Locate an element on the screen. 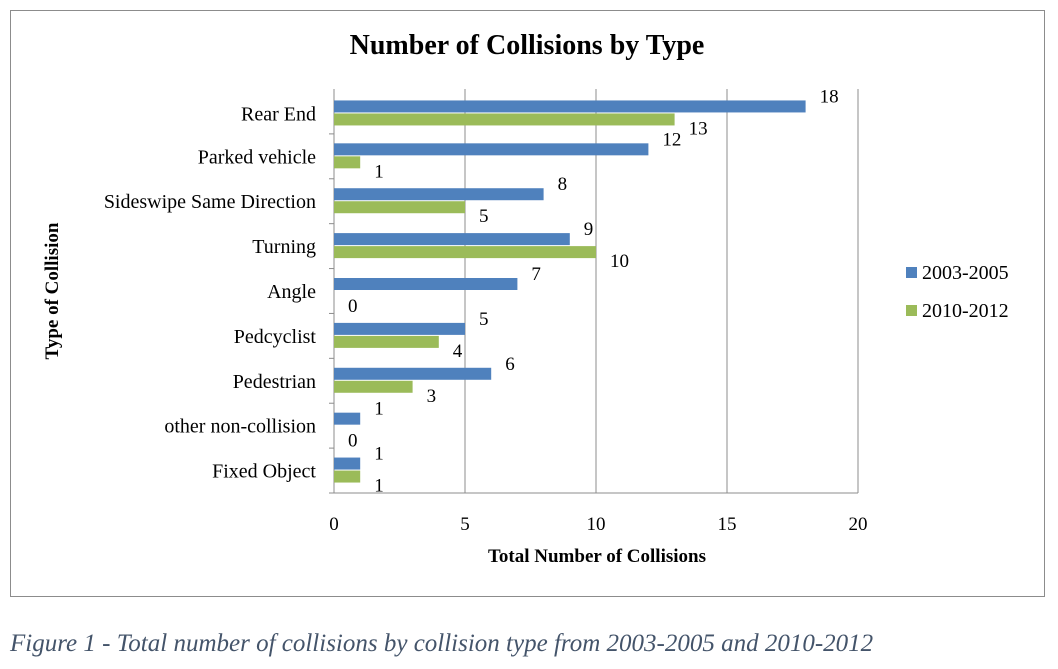 The image size is (1058, 669). x-tick-label: 0 is located at coordinates (334, 524).